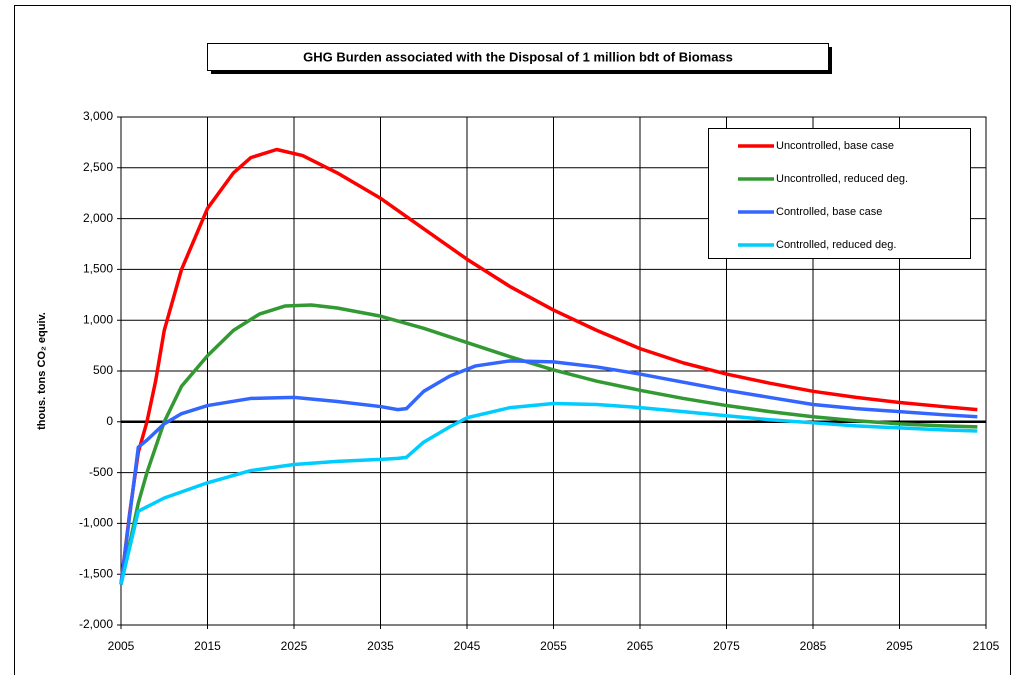 Image resolution: width=1018 pixels, height=675 pixels. Describe the element at coordinates (835, 146) in the screenshot. I see `legend-label: Uncontrolled, base case` at that location.